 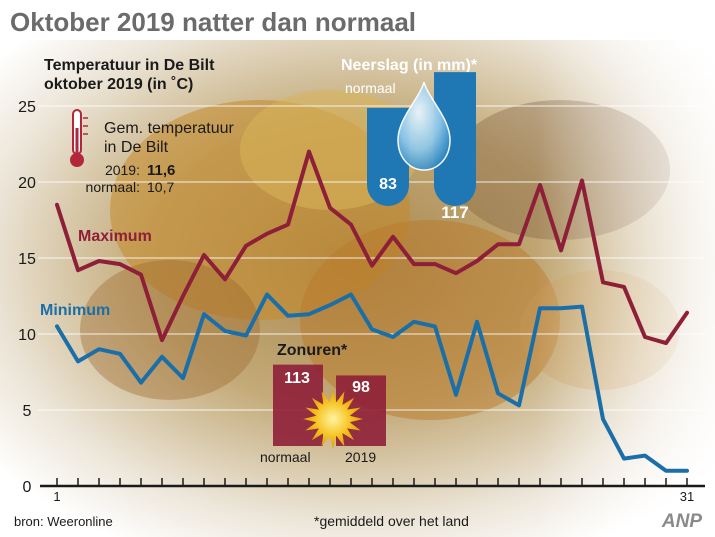 What do you see at coordinates (361, 387) in the screenshot?
I see `sun-year-value: 98` at bounding box center [361, 387].